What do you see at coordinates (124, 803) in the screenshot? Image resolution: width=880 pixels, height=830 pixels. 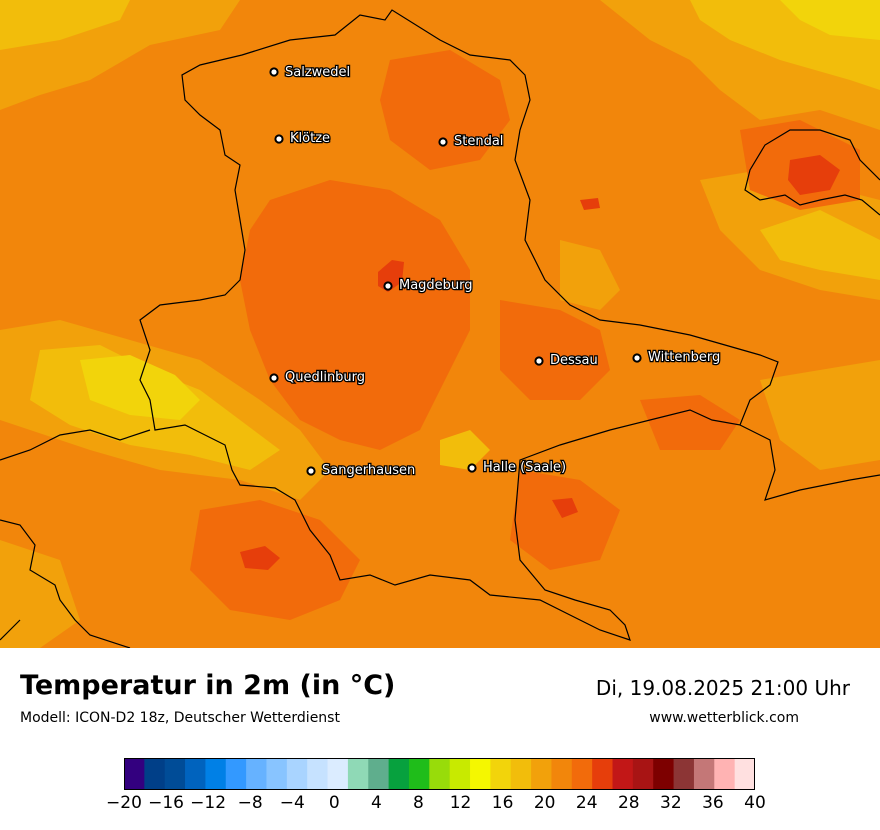 I see `color-scale-tick-label: −20` at bounding box center [124, 803].